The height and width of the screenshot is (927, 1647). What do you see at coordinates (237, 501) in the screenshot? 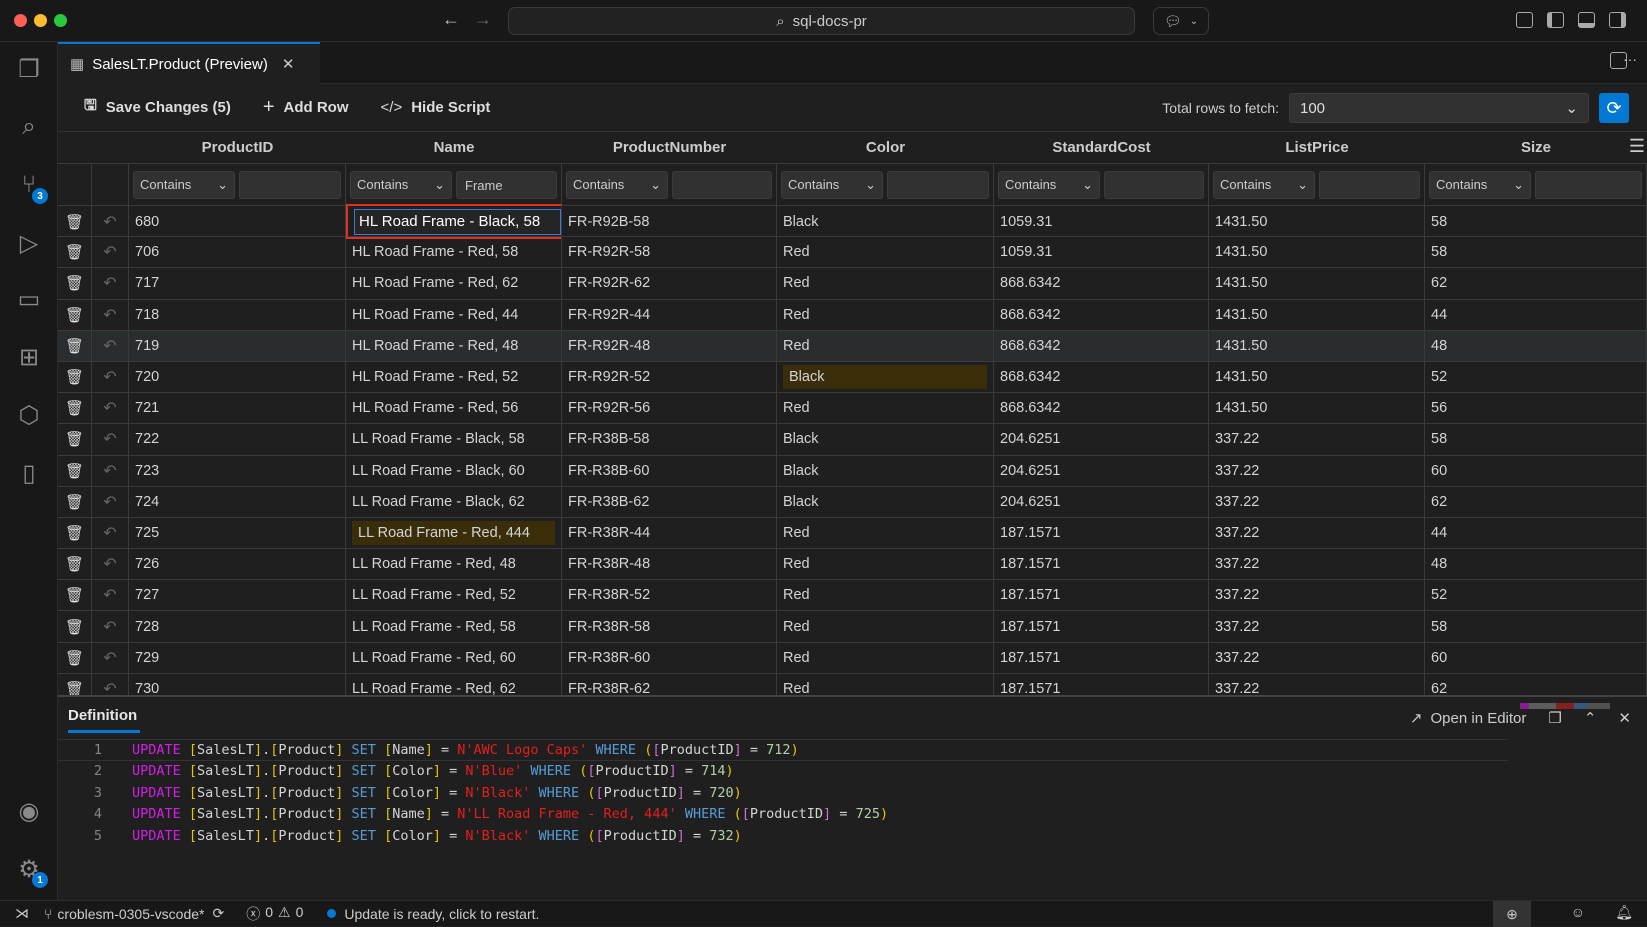
I see `grid-cell: 724` at bounding box center [237, 501].